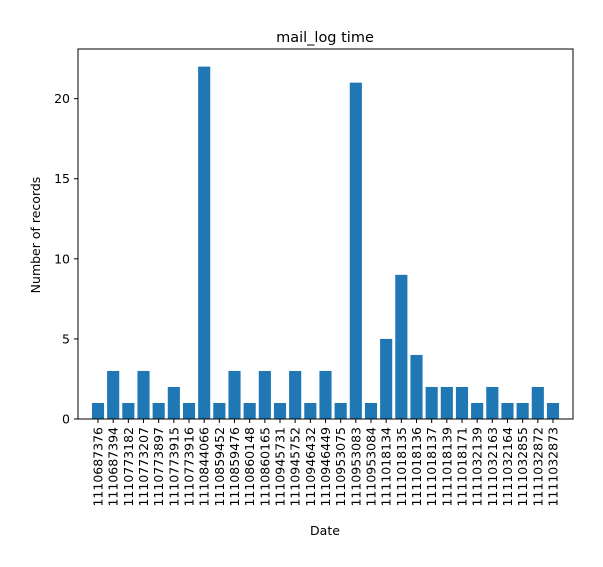 Image resolution: width=603 pixels, height=567 pixels. What do you see at coordinates (507, 467) in the screenshot?
I see `x-tick-label: 1111032164` at bounding box center [507, 467].